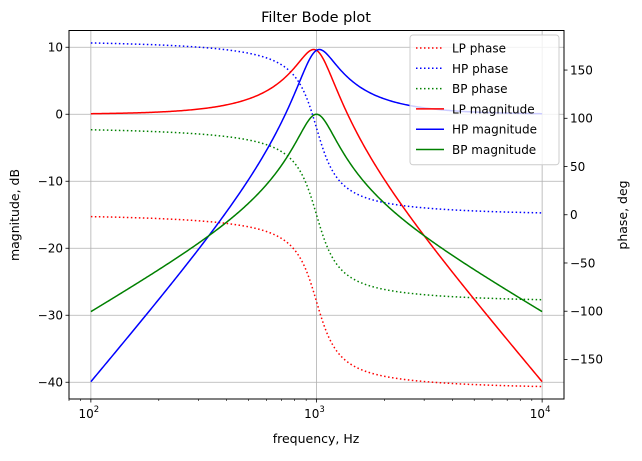 This screenshot has height=461, width=642. What do you see at coordinates (50, 182) in the screenshot?
I see `y-left-tick-label: −10` at bounding box center [50, 182].